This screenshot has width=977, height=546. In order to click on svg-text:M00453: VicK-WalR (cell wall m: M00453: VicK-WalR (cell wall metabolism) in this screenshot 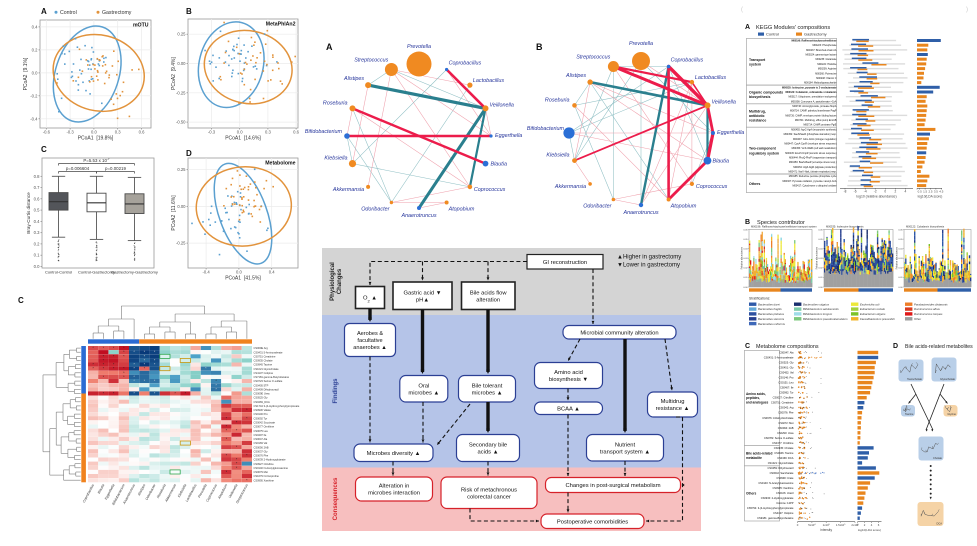, I will do `click(814, 148)`.